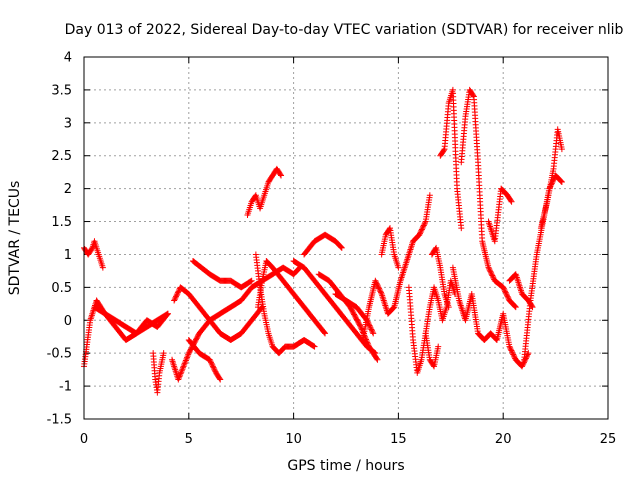 The width and height of the screenshot is (640, 480). I want to click on series-arc-d, so click(158, 373).